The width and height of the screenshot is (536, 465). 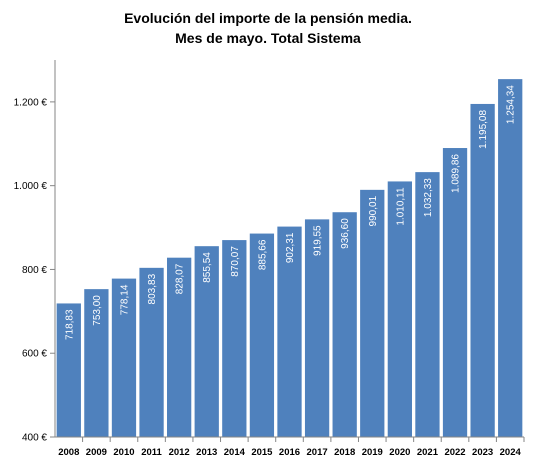 What do you see at coordinates (151, 452) in the screenshot?
I see `x-tick-label: 2011` at bounding box center [151, 452].